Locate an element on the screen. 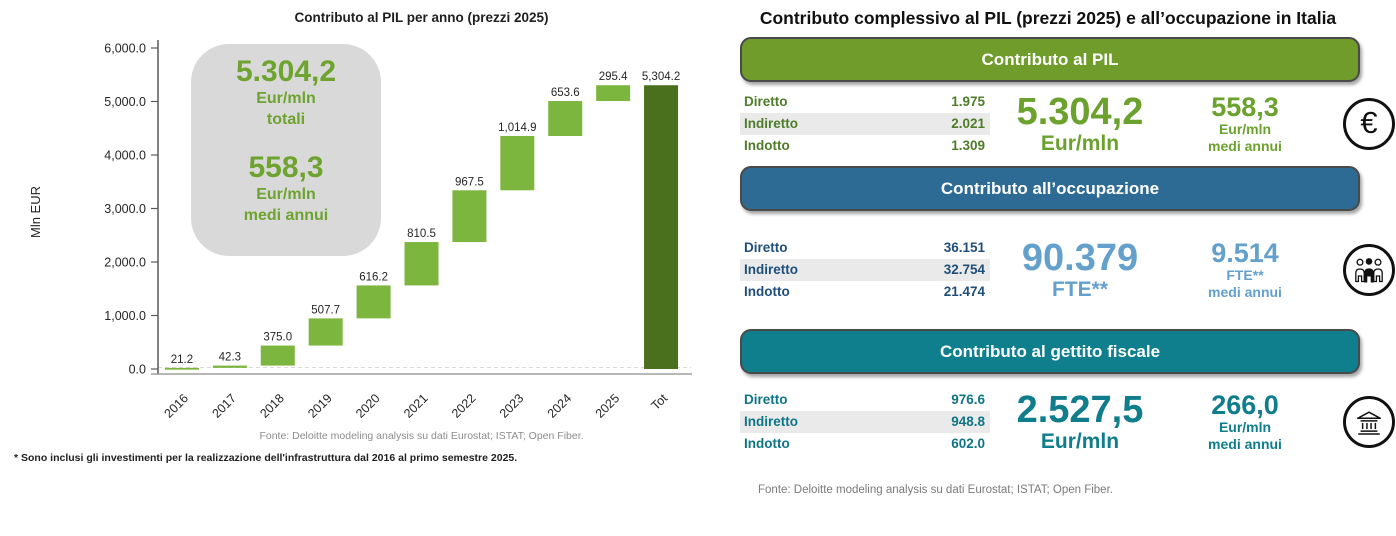  table-row: Diretto 36.151 is located at coordinates (865, 248).